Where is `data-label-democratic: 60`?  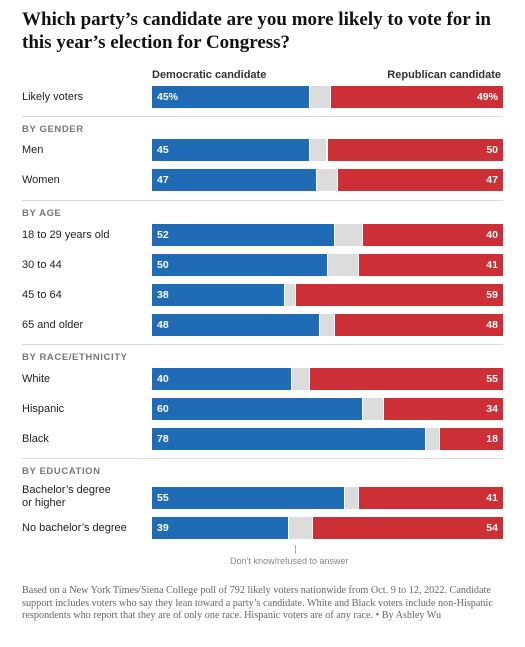
data-label-democratic: 60 is located at coordinates (163, 409).